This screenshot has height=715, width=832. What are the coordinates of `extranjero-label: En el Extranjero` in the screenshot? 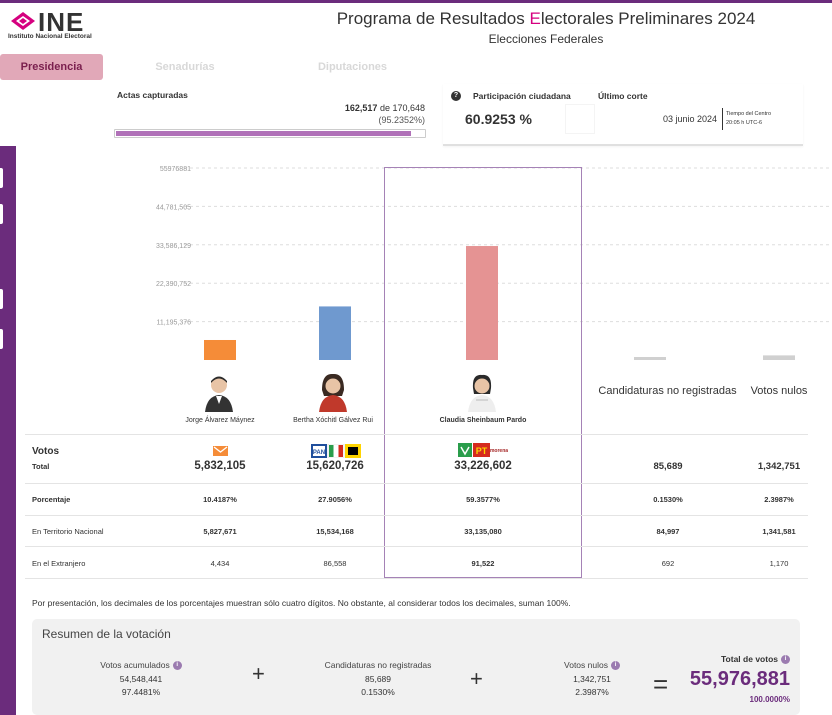 It's located at (59, 563).